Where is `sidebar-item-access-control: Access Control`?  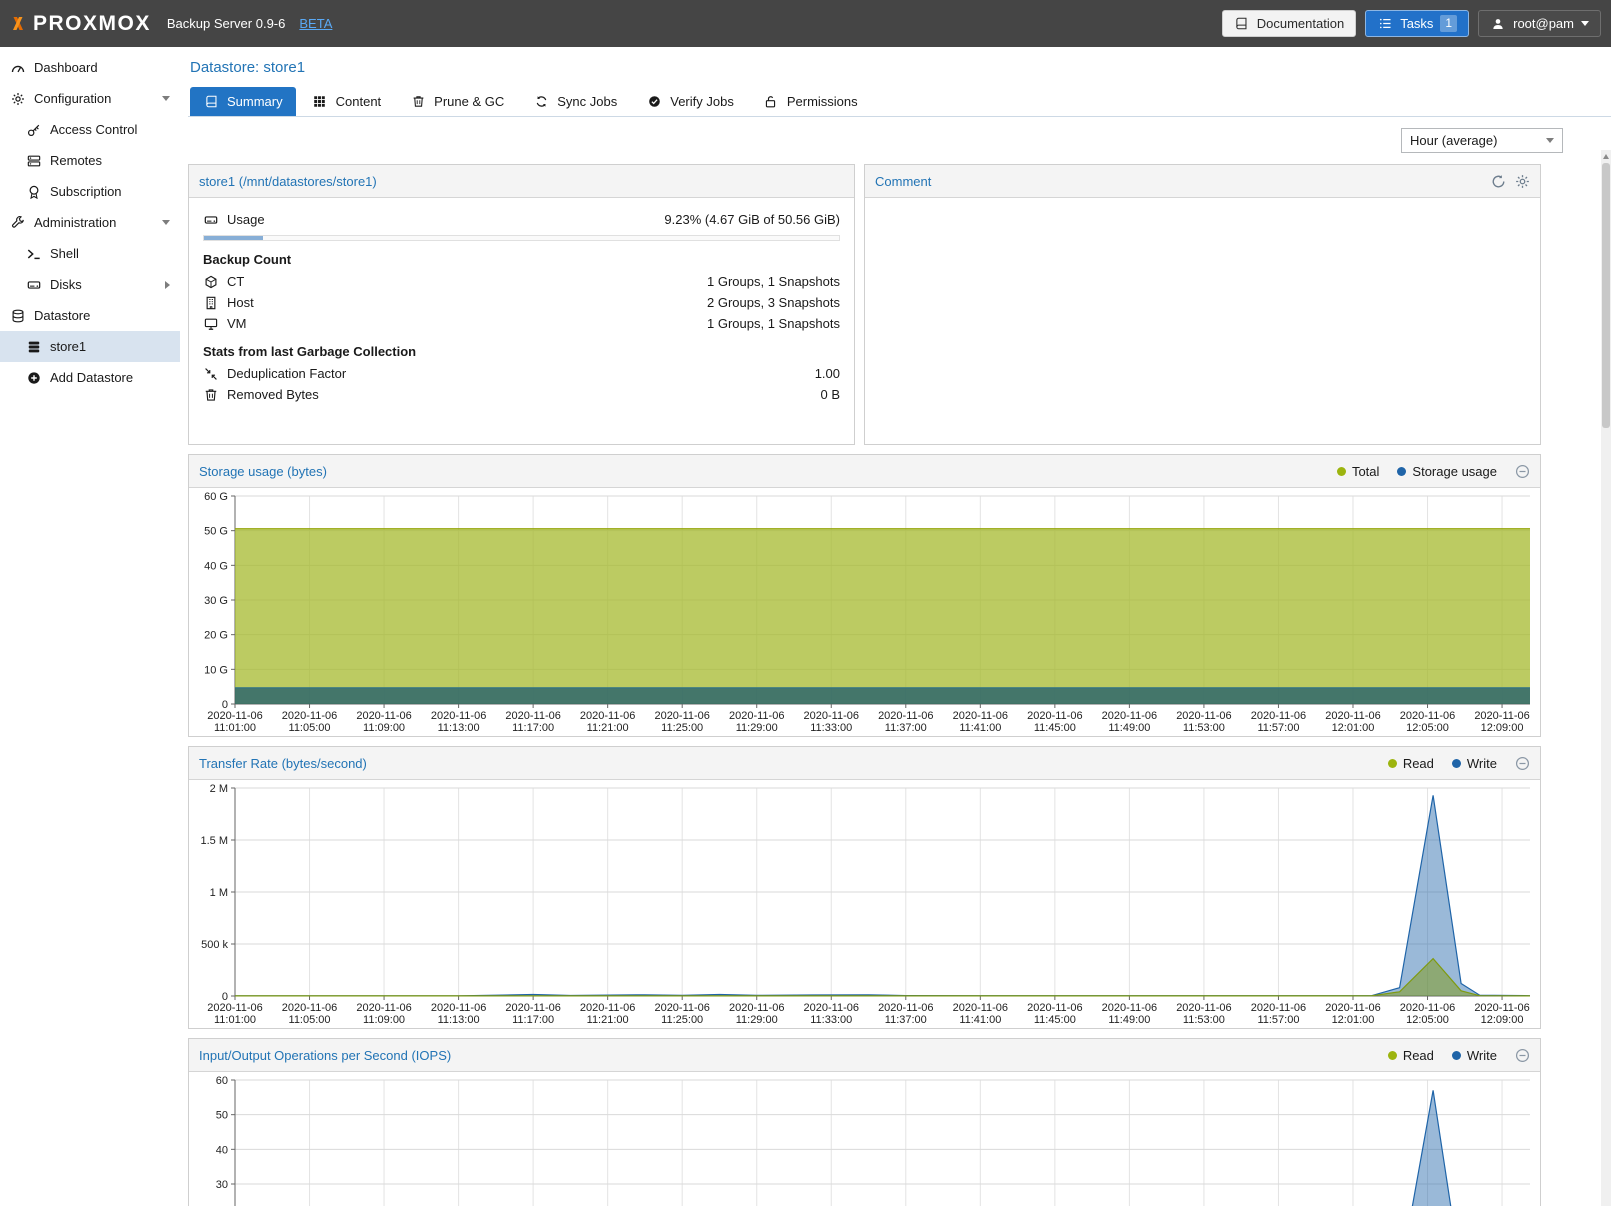 sidebar-item-access-control: Access Control is located at coordinates (90, 129).